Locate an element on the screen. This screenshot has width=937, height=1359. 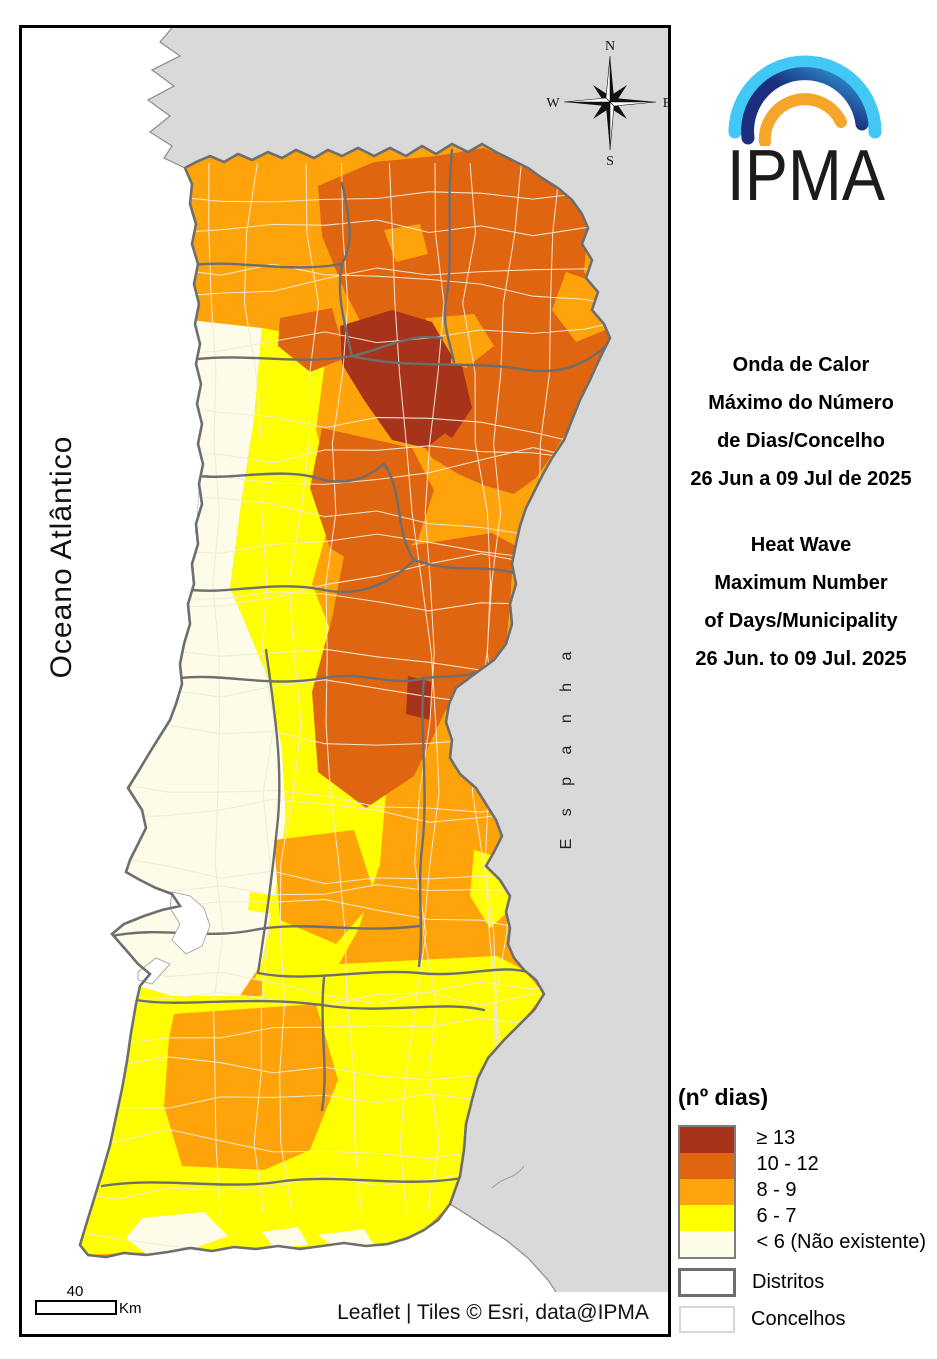
compass-south-label: S is located at coordinates (610, 161).